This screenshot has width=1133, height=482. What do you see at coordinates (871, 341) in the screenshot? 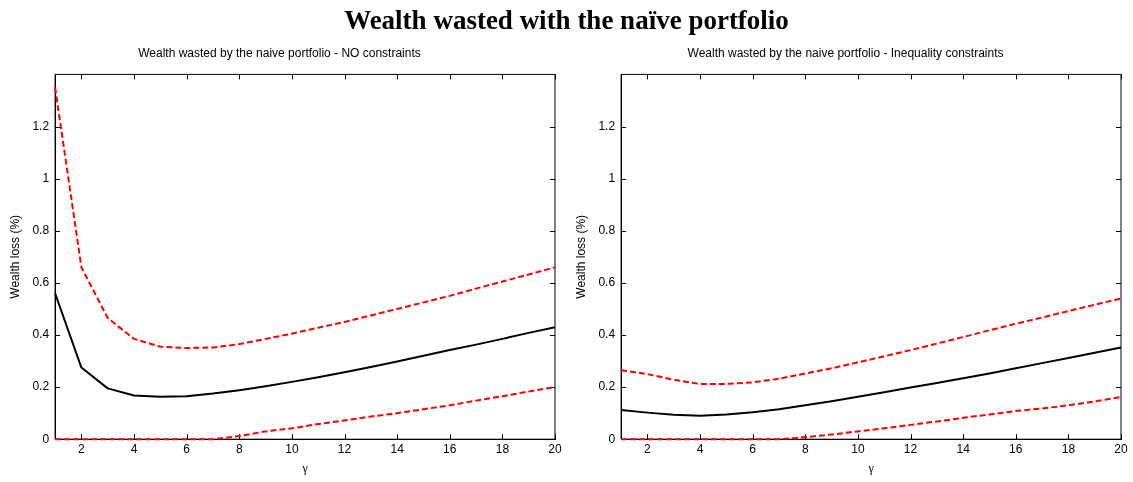
I see `line-series` at bounding box center [871, 341].